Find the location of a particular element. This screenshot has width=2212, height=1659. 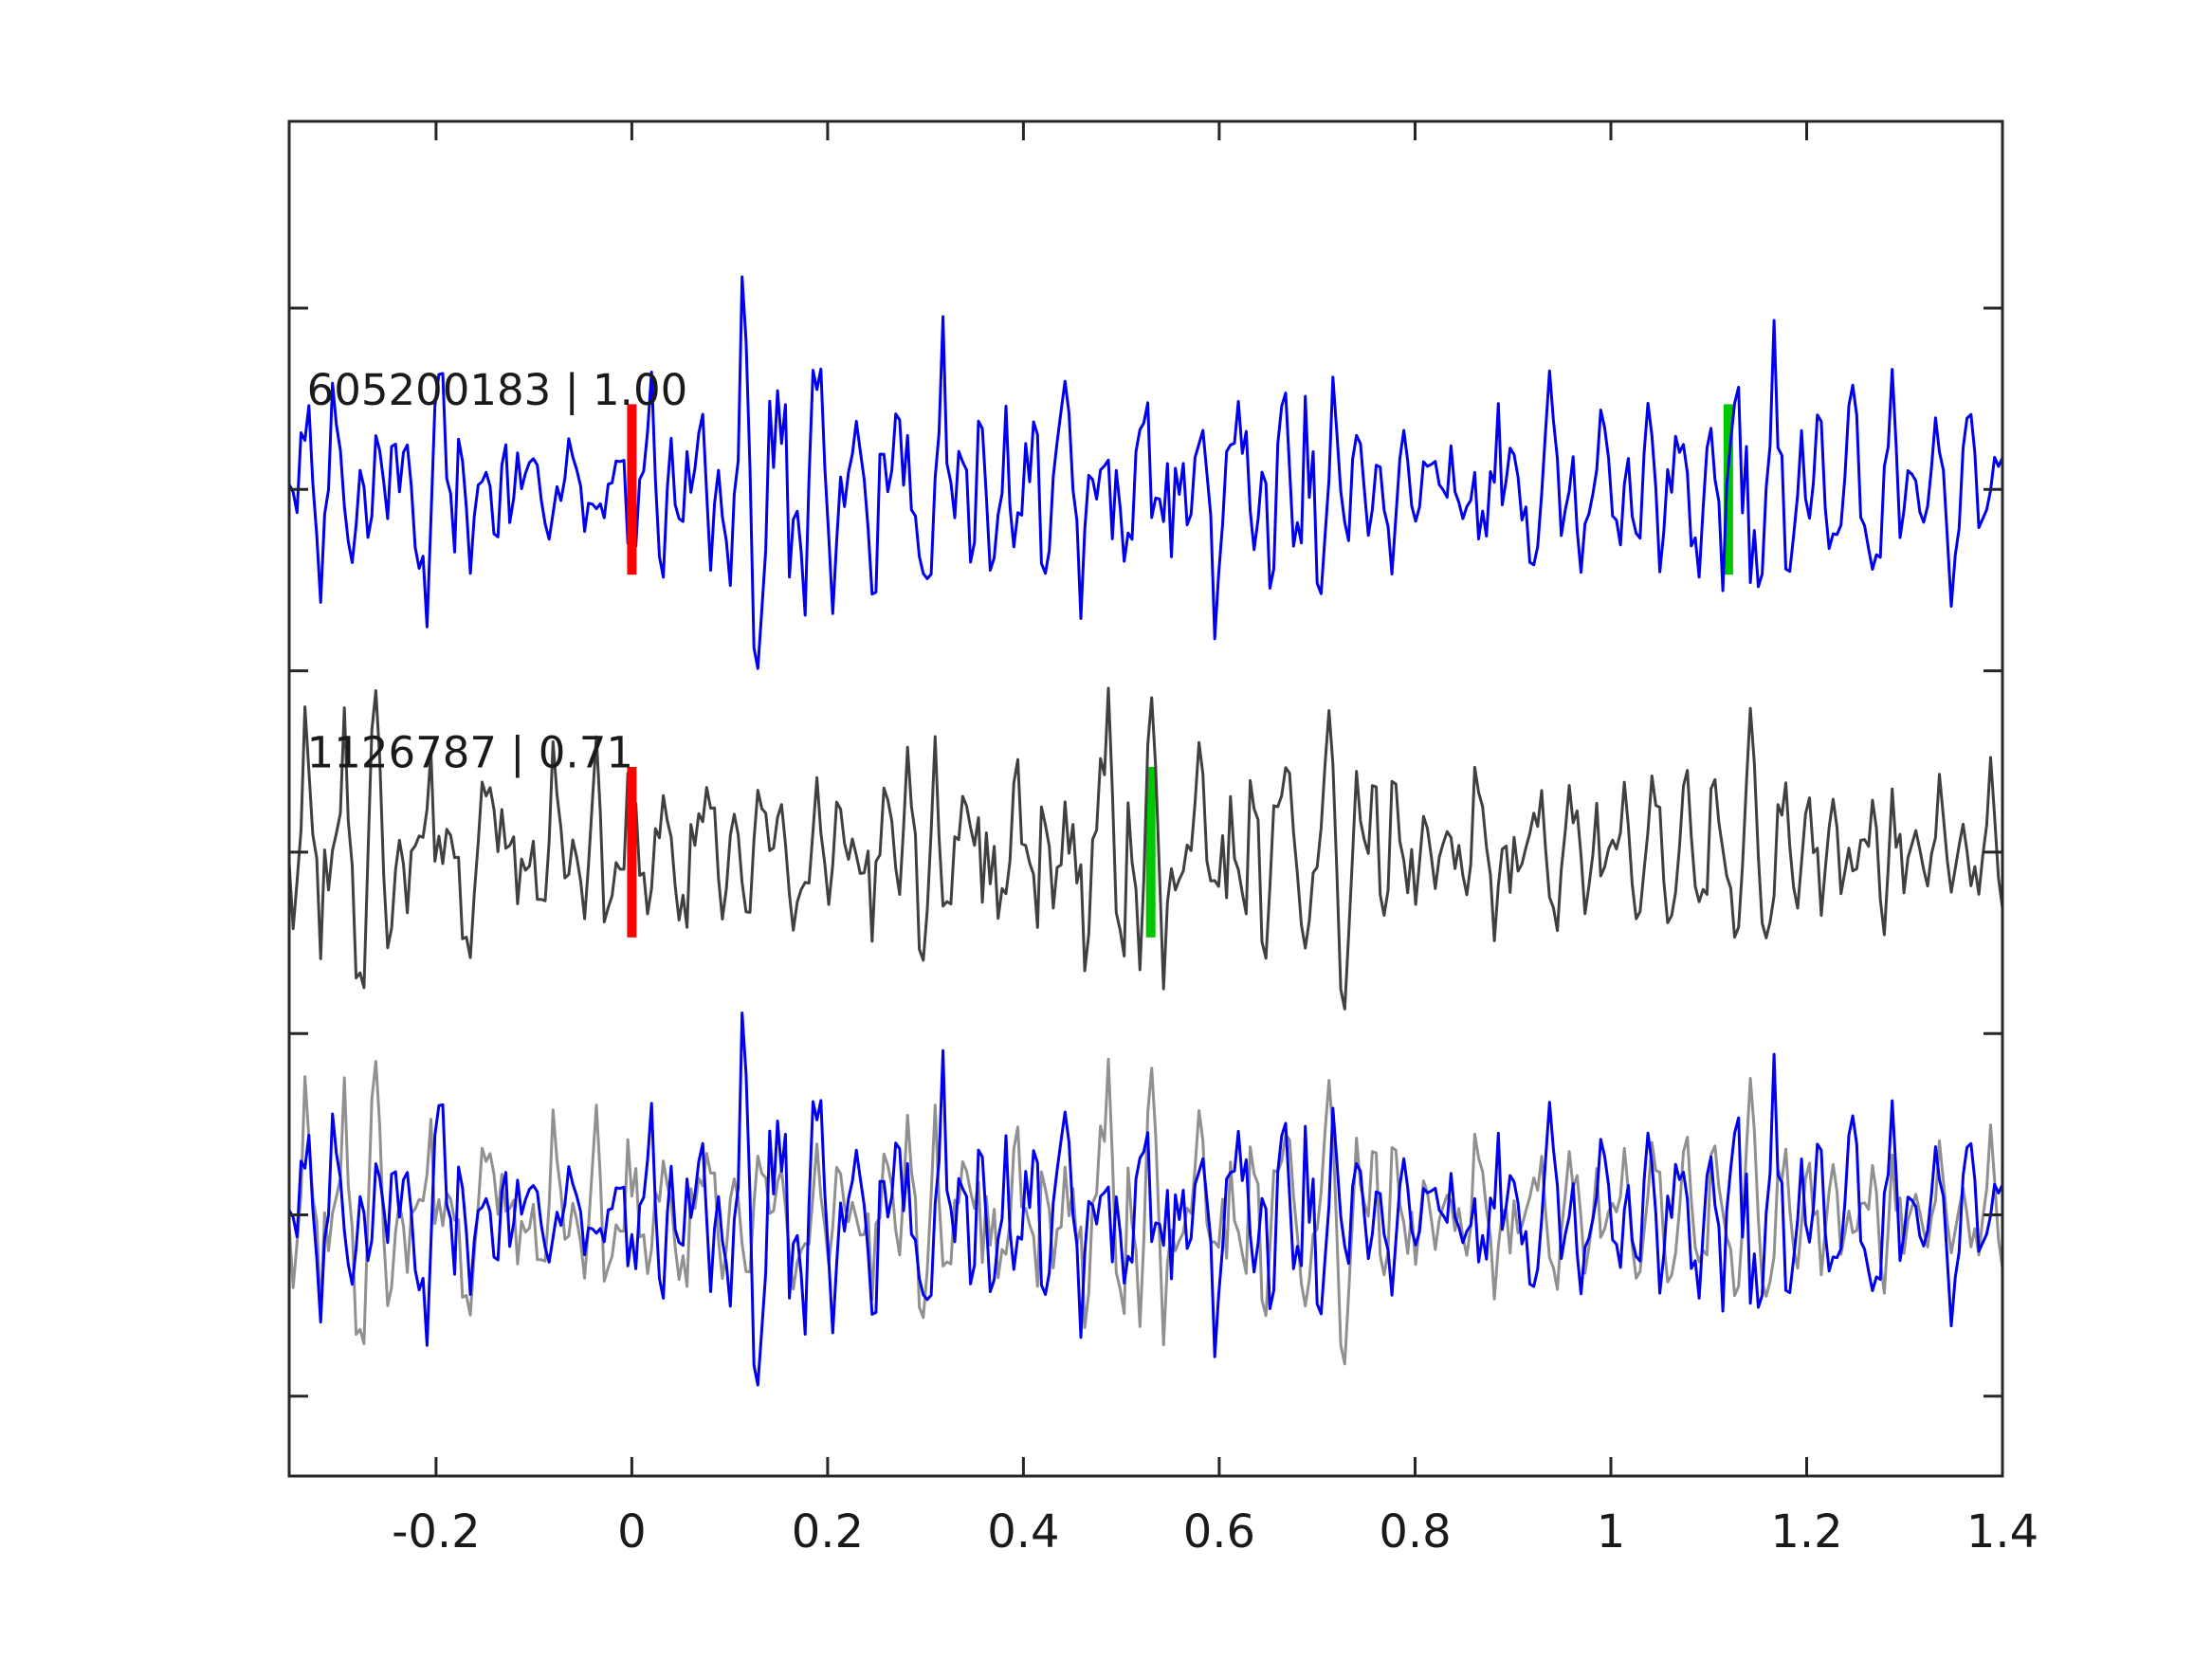

x-tick-label: 0.8 is located at coordinates (1415, 1532).